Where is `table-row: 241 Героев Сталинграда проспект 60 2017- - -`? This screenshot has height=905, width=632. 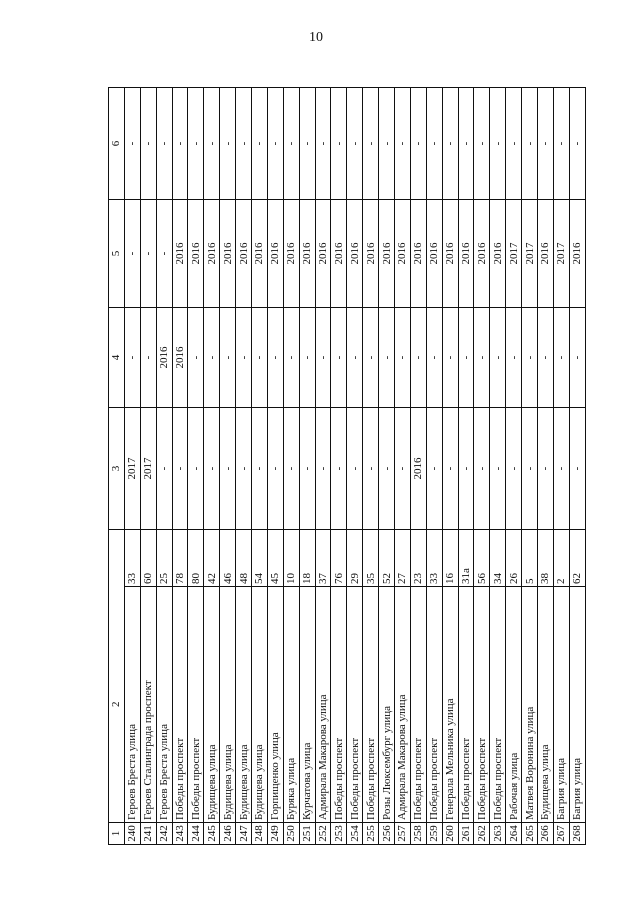 table-row: 241 Героев Сталинграда проспект 60 2017- - - is located at coordinates (148, 466).